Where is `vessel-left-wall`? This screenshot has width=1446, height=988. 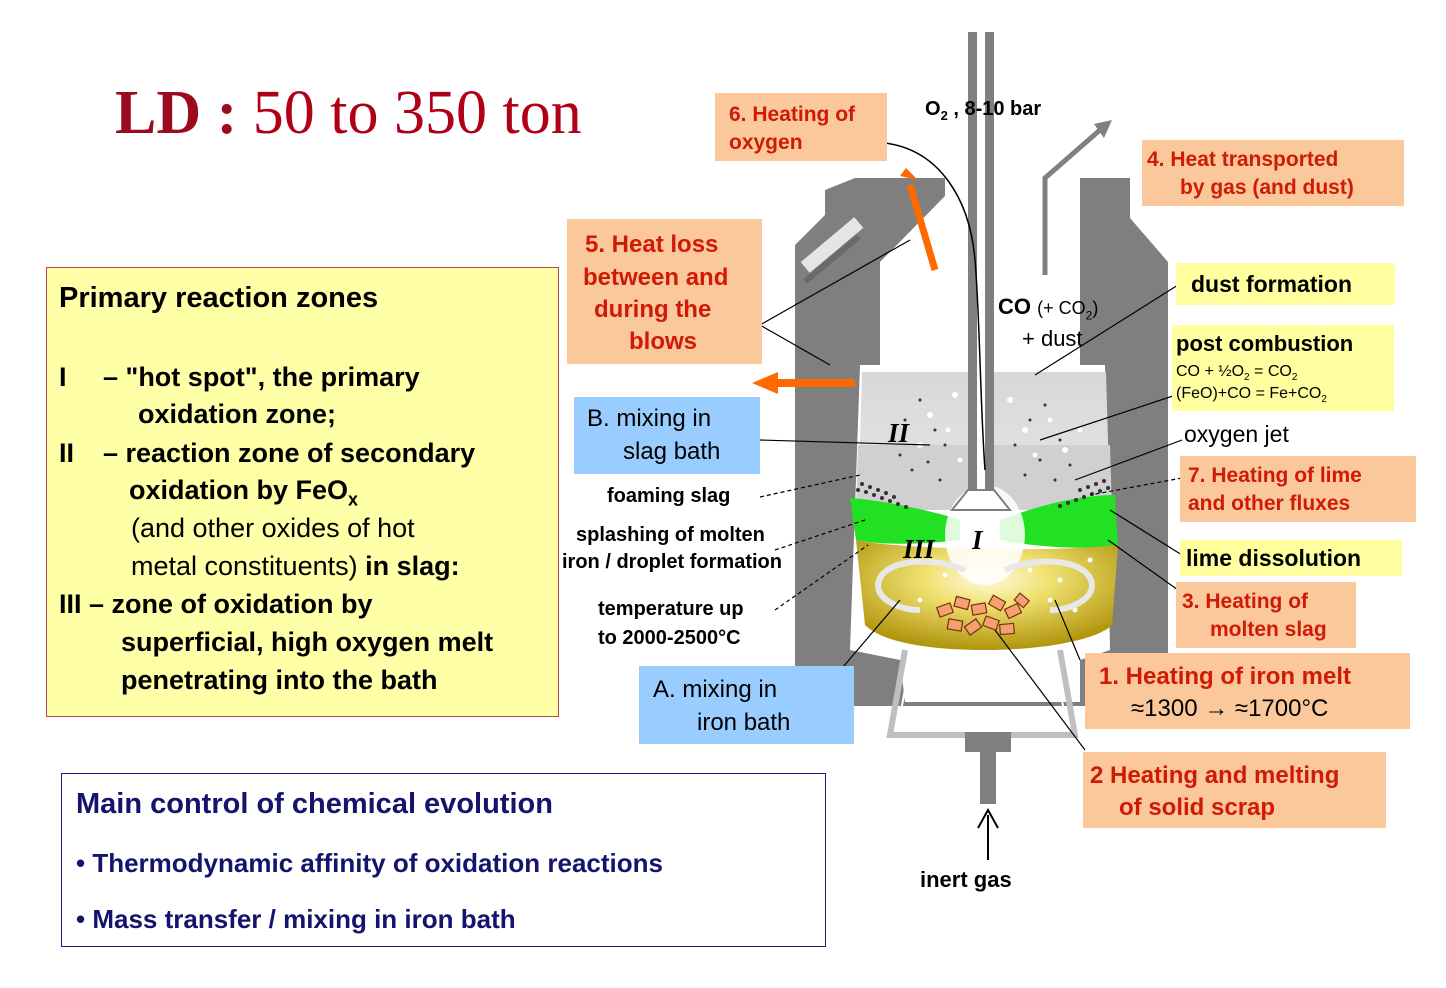 vessel-left-wall is located at coordinates (870, 440).